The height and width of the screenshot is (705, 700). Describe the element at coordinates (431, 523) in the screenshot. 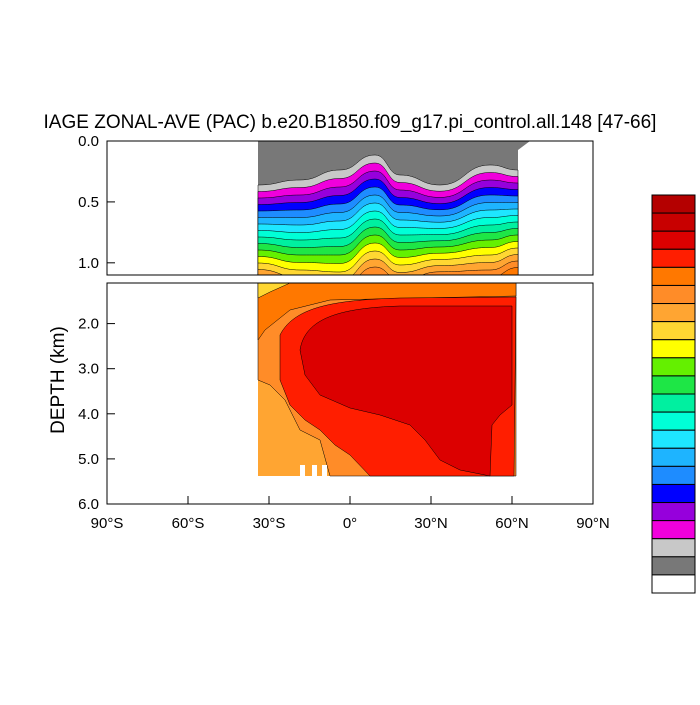

I see `x-tick-label: 30°N` at that location.